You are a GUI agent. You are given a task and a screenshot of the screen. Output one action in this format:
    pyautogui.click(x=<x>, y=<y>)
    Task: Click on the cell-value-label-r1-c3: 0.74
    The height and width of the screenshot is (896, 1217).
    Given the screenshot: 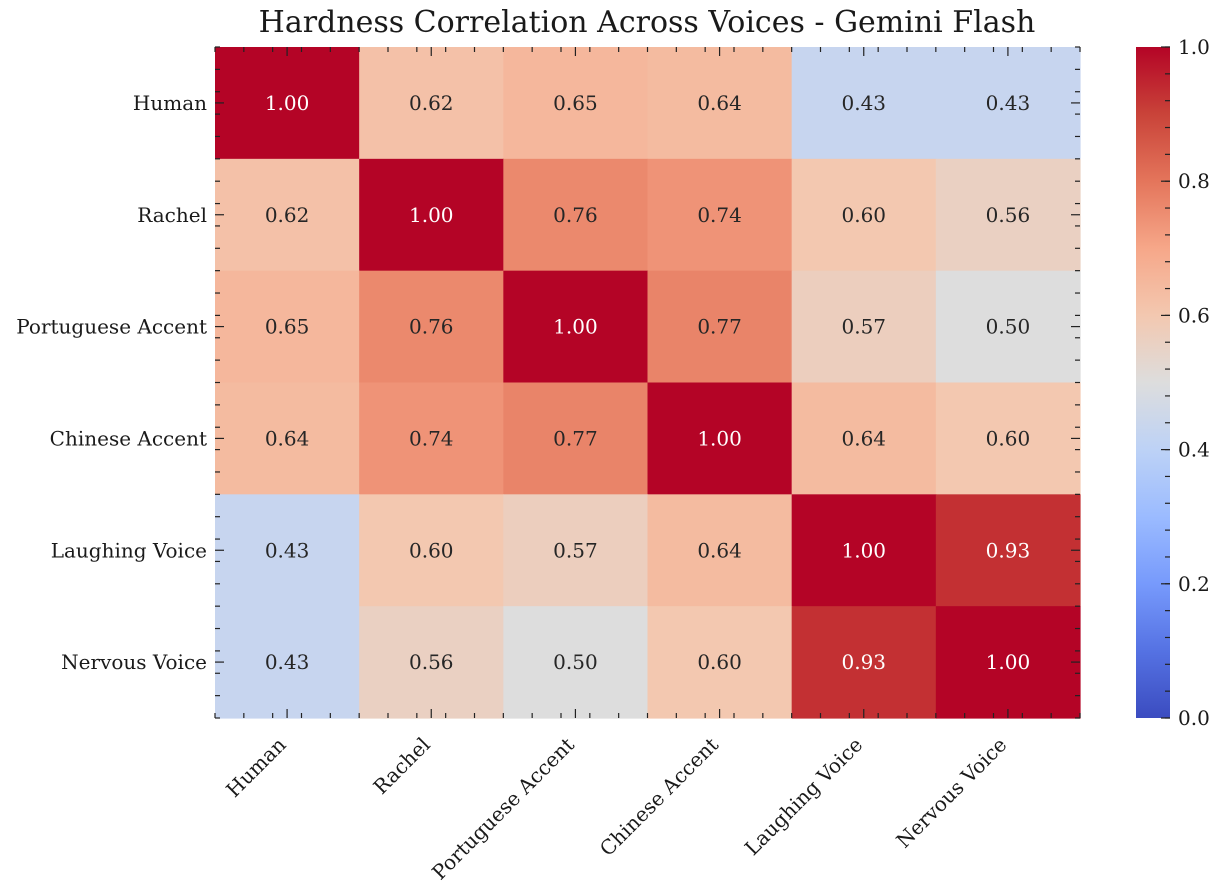 What is the action you would take?
    pyautogui.click(x=719, y=215)
    